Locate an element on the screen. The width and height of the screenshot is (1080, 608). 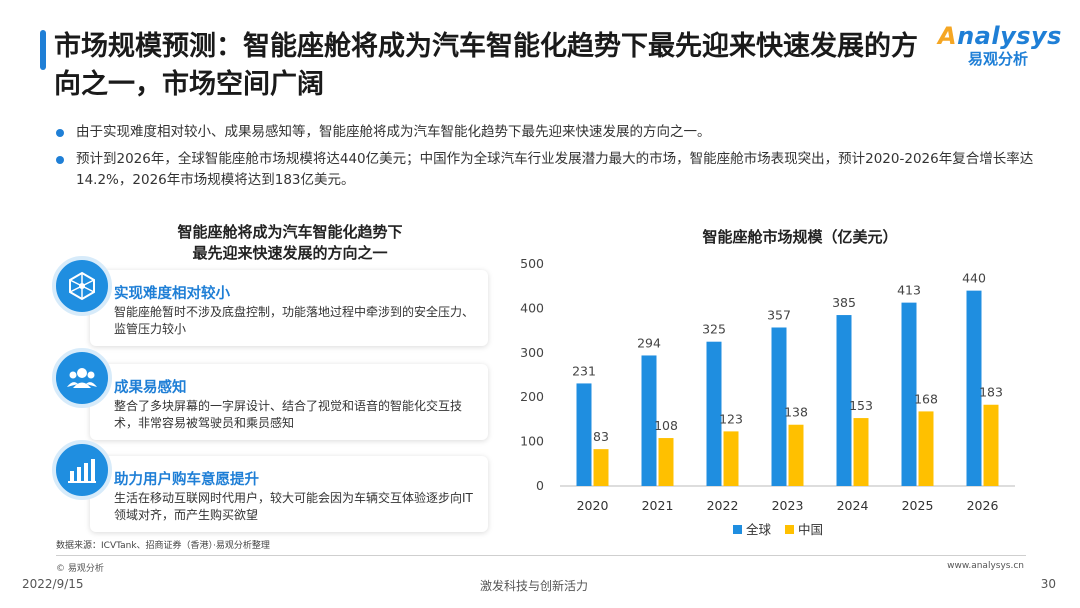
data-label: 123 is located at coordinates (731, 418).